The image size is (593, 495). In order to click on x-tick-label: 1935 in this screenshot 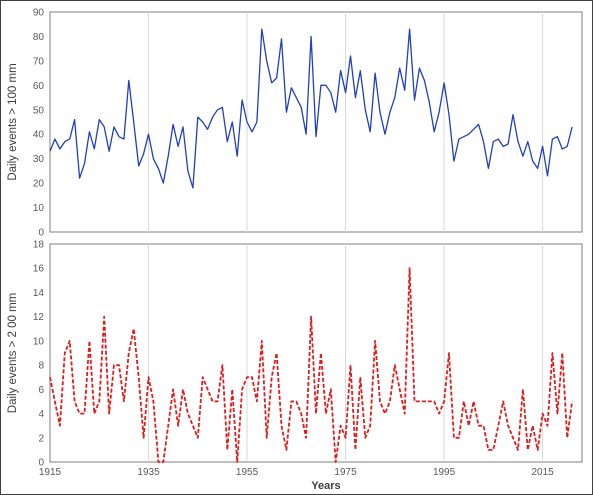, I will do `click(148, 472)`.